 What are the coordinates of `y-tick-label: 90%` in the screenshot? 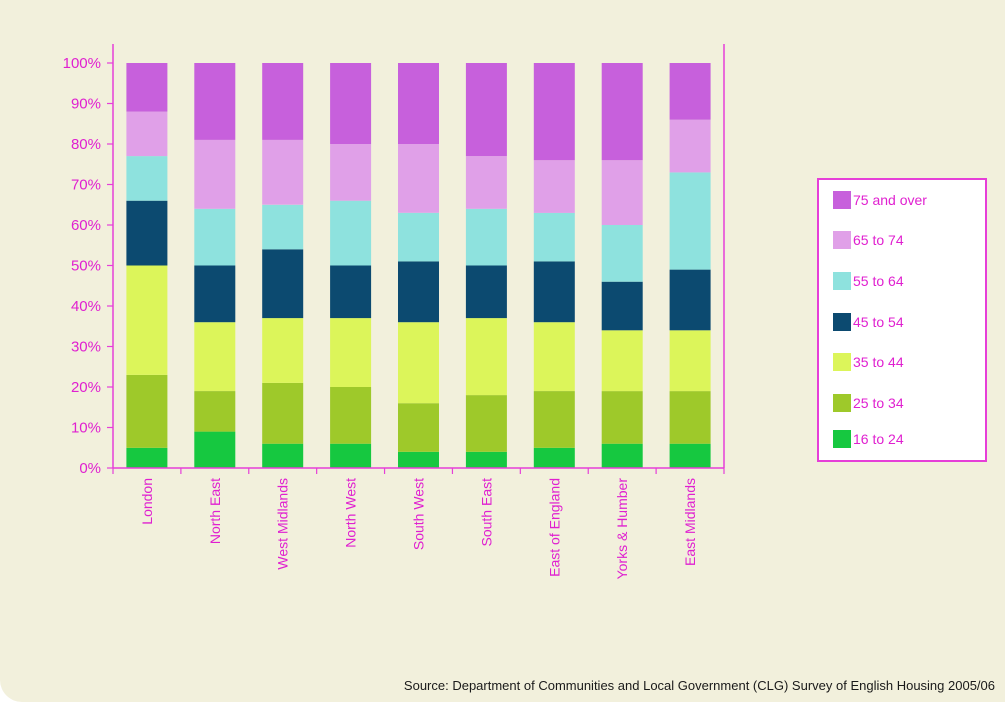 It's located at (86, 104).